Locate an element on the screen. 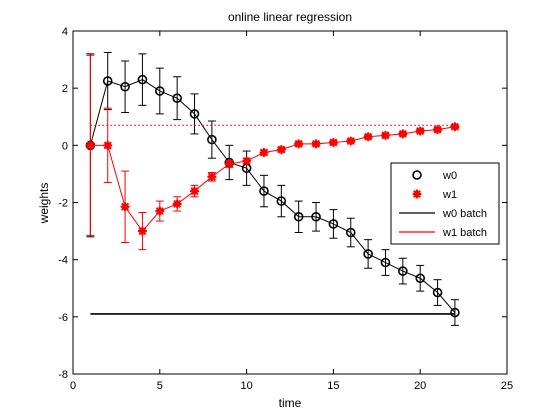 Image resolution: width=560 pixels, height=420 pixels. legend-label: w1 batch is located at coordinates (464, 233).